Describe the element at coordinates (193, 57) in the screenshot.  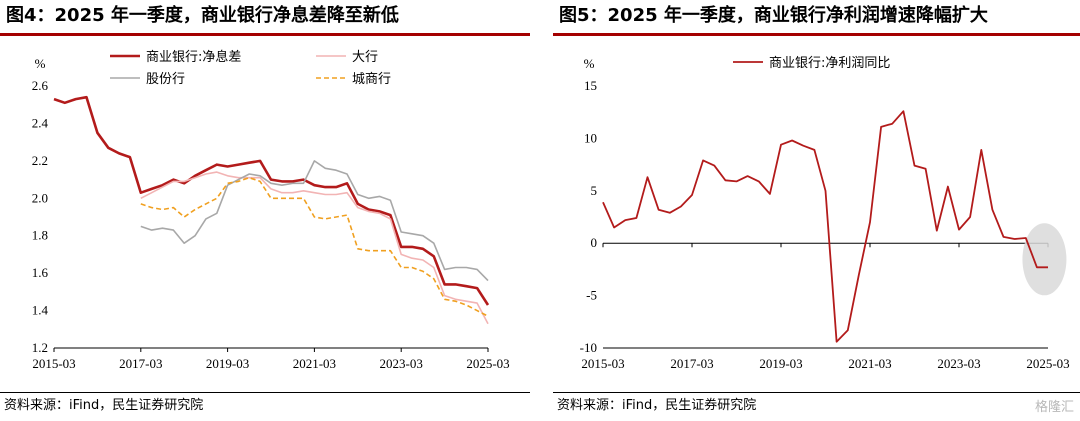
I see `legend-label: 商业银行:净息差` at that location.